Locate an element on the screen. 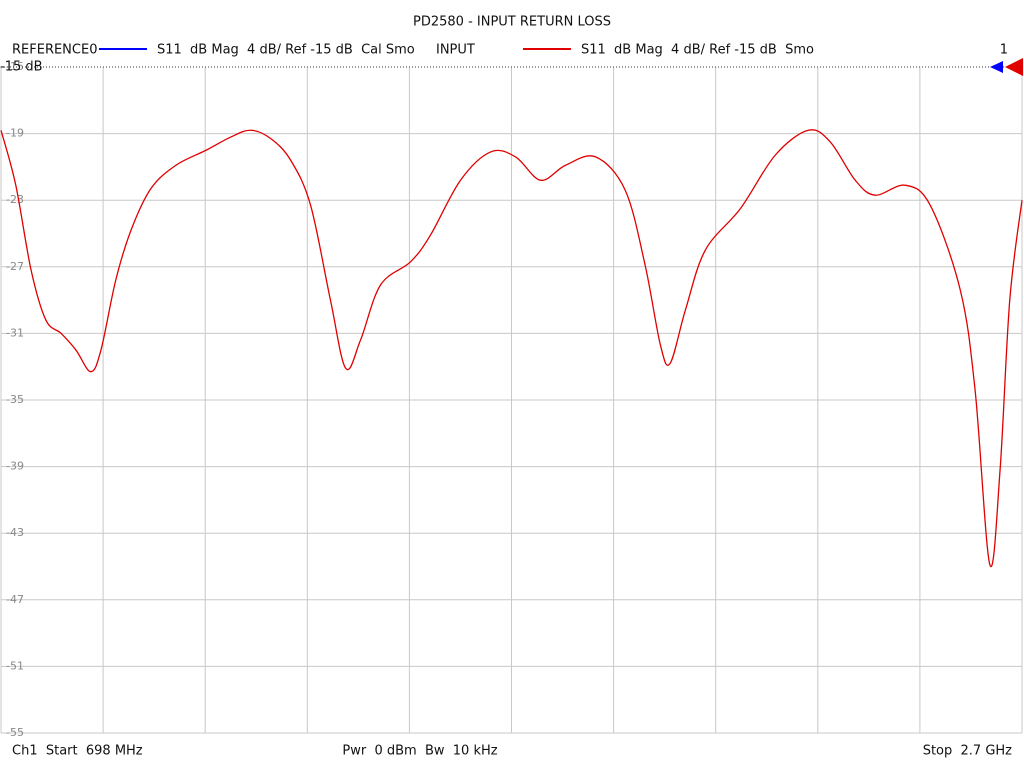 This screenshot has height=768, width=1024. legend-description: S11 dB Mag 4 dB/ Ref -15 dB Smo is located at coordinates (697, 50).